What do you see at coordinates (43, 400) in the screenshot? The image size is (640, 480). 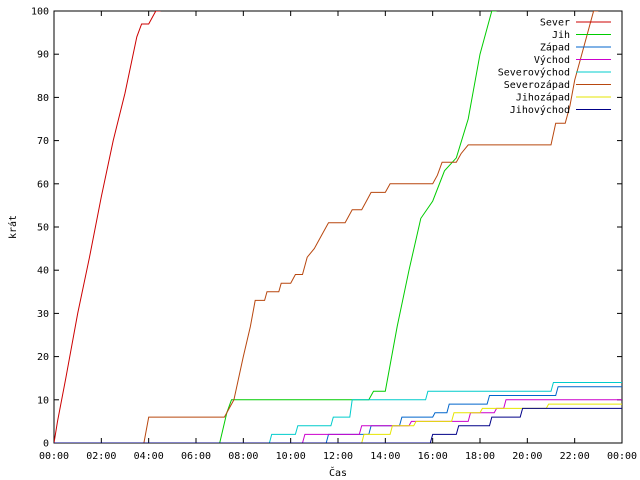 I see `y-tick-label: 10` at bounding box center [43, 400].